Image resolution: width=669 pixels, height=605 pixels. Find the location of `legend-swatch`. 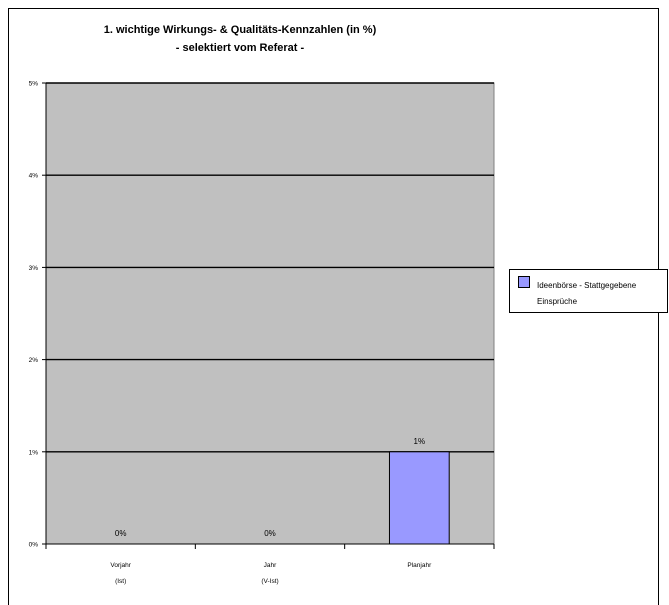

legend-swatch is located at coordinates (524, 282).